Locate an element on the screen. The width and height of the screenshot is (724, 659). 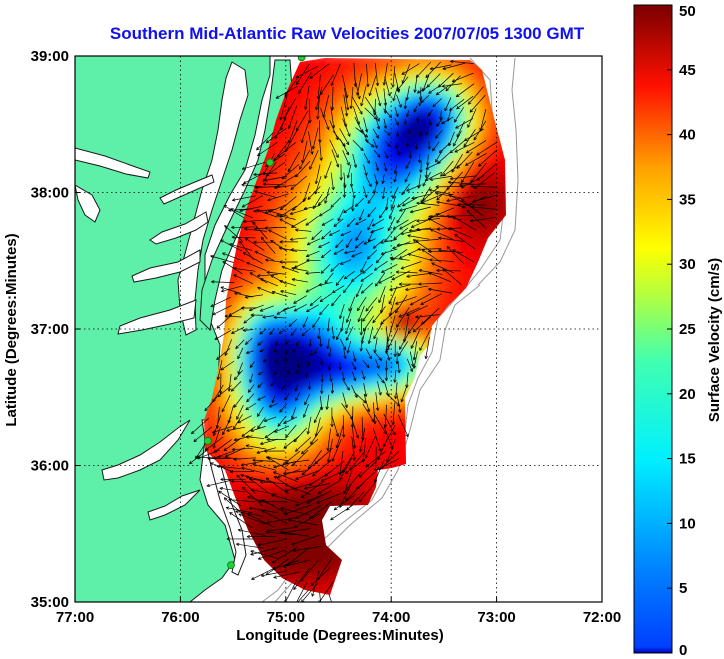
colorbar-tick-label: 0 is located at coordinates (683, 650).